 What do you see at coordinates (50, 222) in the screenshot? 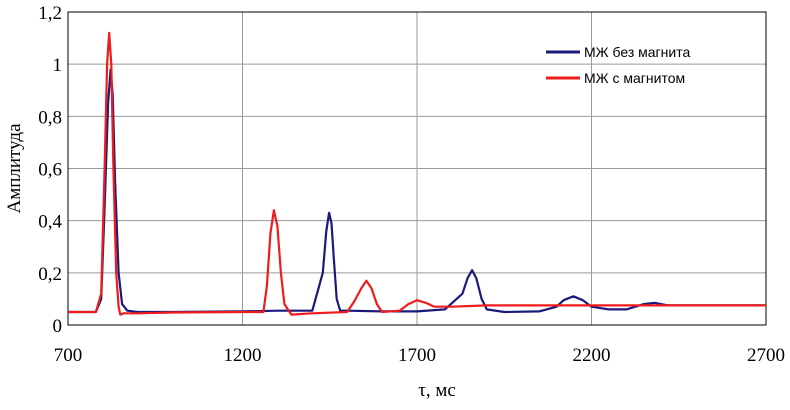
I see `y-tick-label: 0,4` at bounding box center [50, 222].